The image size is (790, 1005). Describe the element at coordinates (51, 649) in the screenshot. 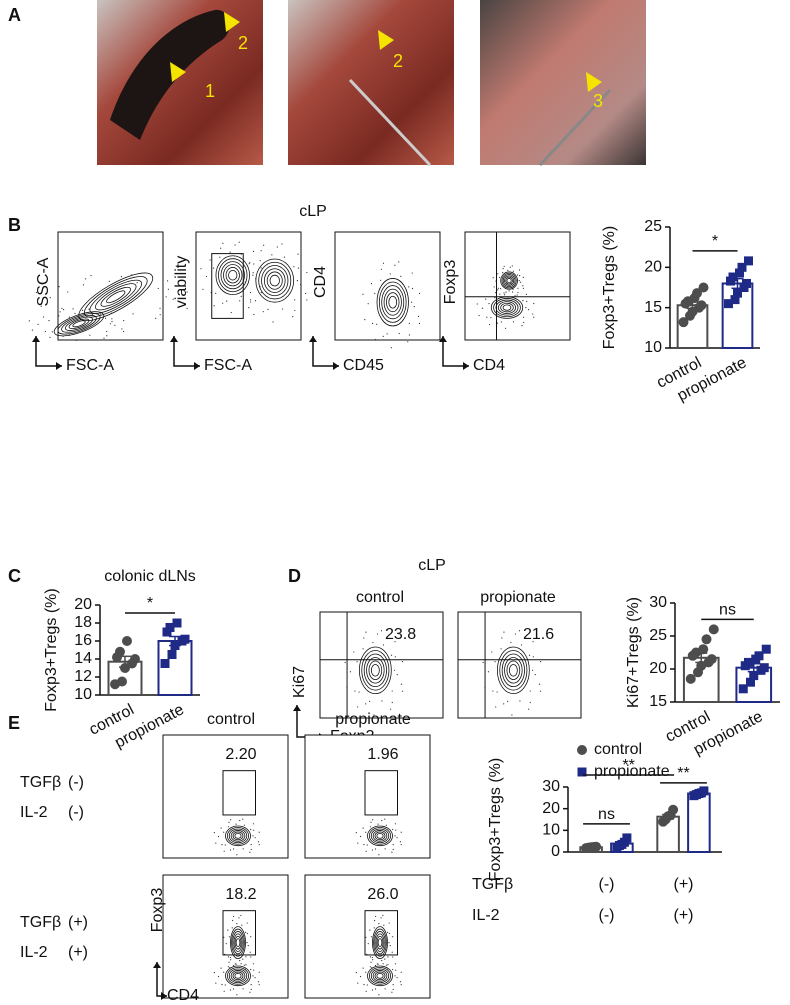

I see `y-axis-label: Foxp3+Tregs (%)` at that location.